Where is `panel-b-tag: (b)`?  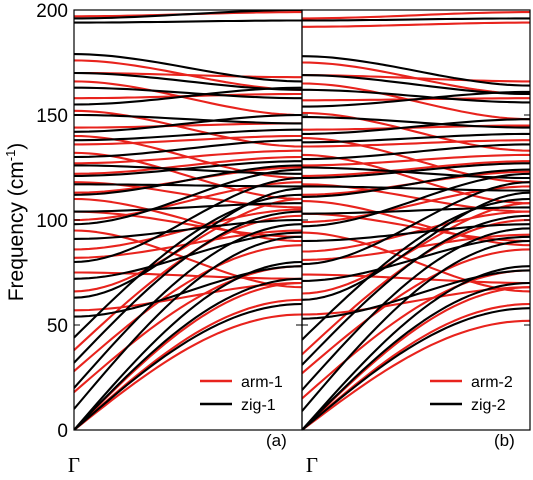
panel-b-tag: (b) is located at coordinates (504, 440).